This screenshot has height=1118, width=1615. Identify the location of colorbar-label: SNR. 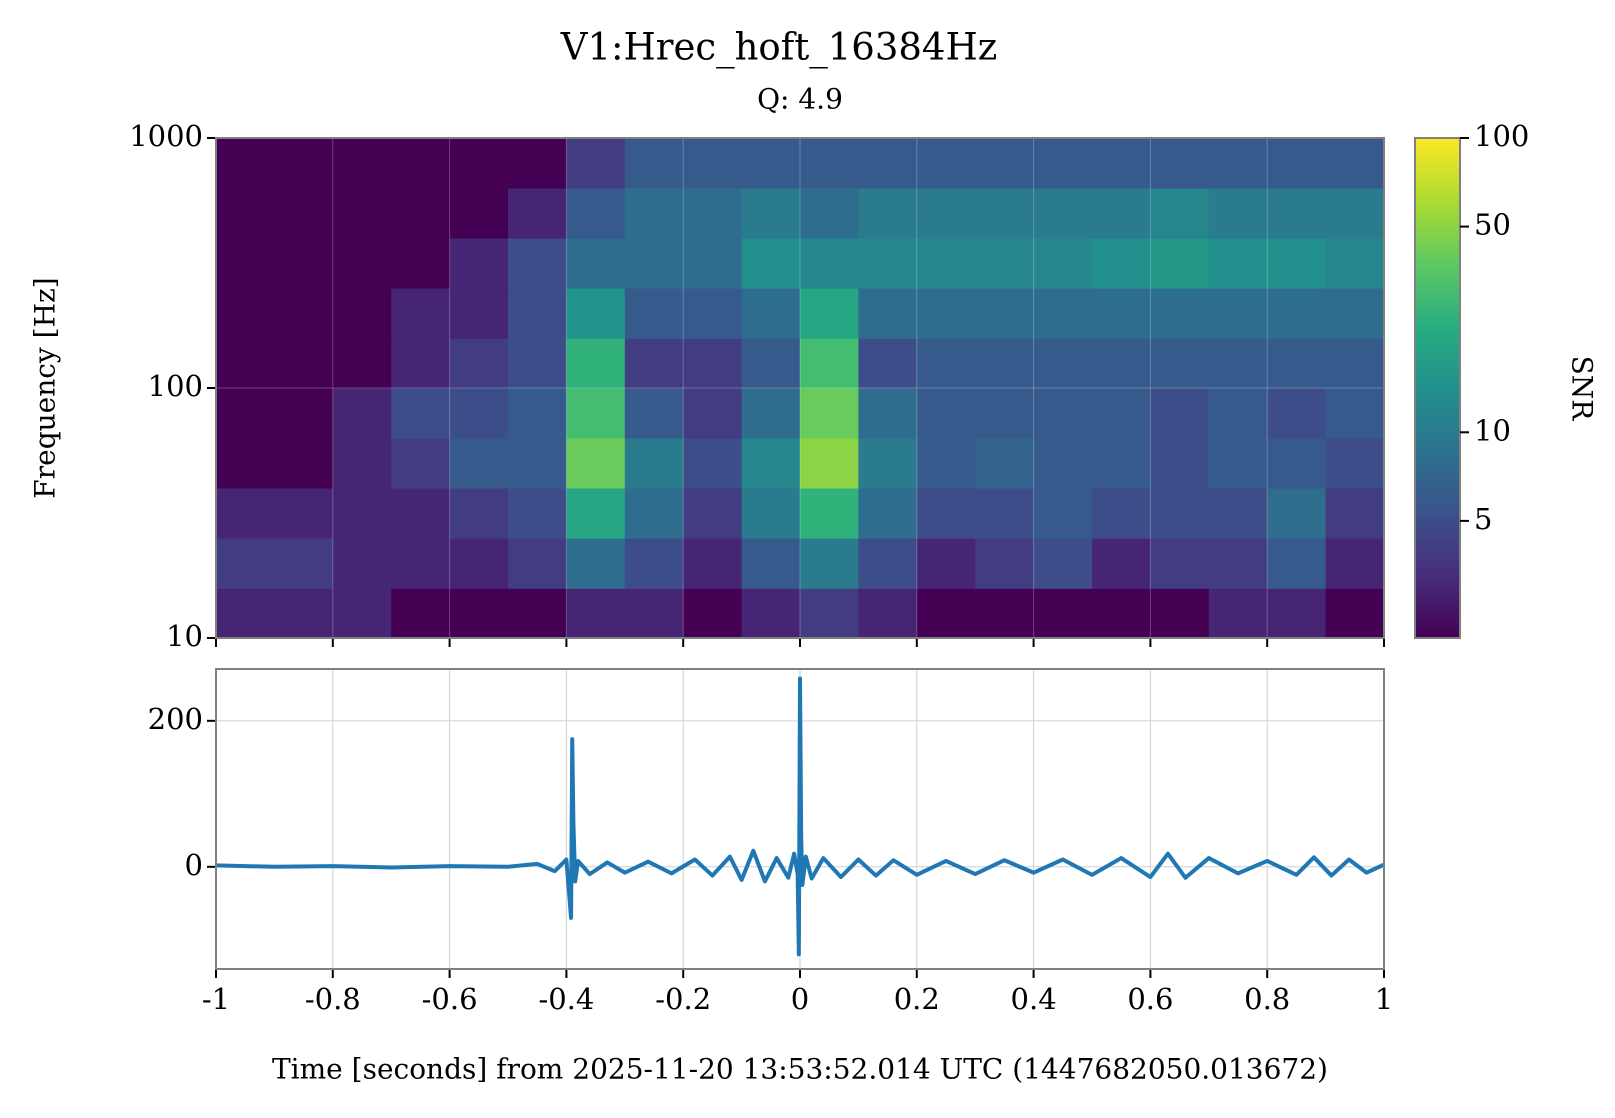
(1582, 389).